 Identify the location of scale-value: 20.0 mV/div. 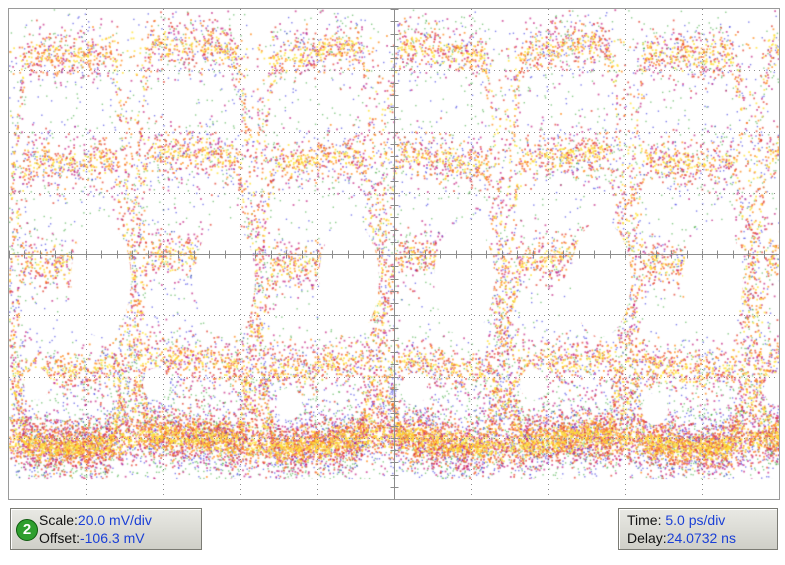
(114, 520).